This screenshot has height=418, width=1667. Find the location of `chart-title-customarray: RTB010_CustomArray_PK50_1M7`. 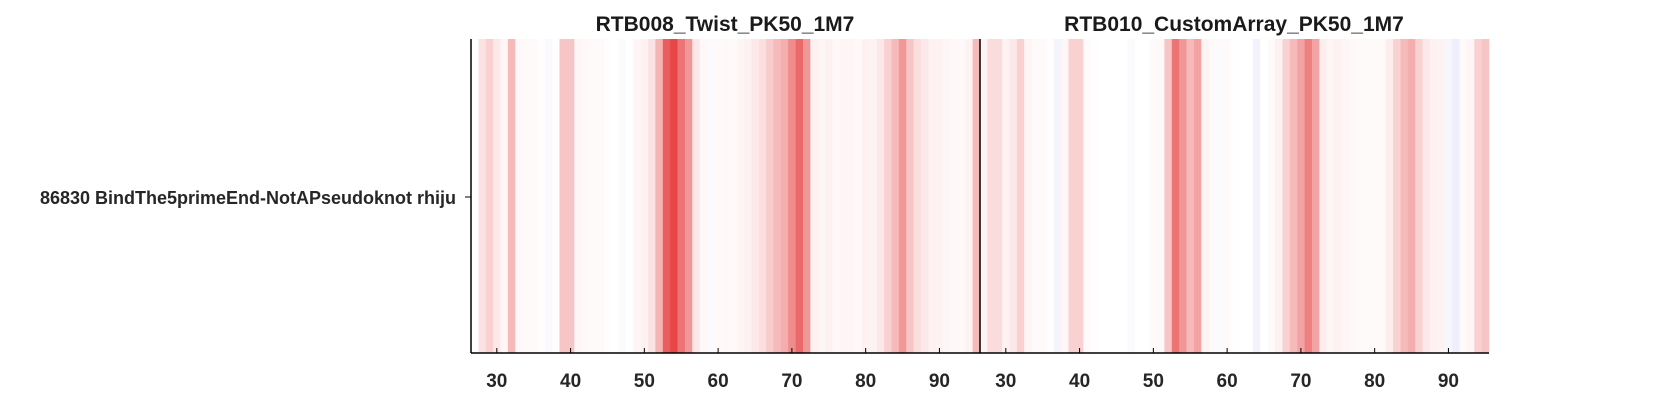

chart-title-customarray: RTB010_CustomArray_PK50_1M7 is located at coordinates (1234, 24).